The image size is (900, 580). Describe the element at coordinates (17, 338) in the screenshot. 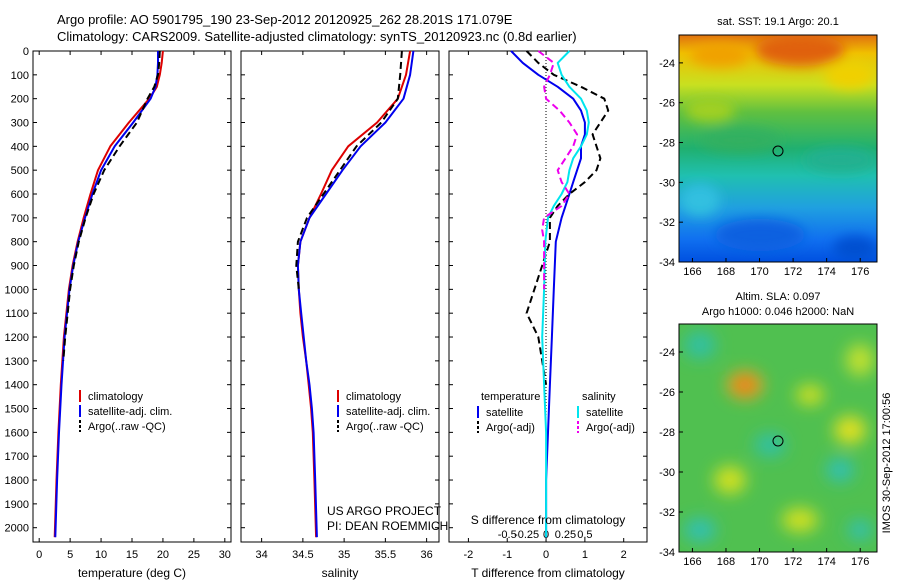

I see `depth-tick-label: 1200` at that location.